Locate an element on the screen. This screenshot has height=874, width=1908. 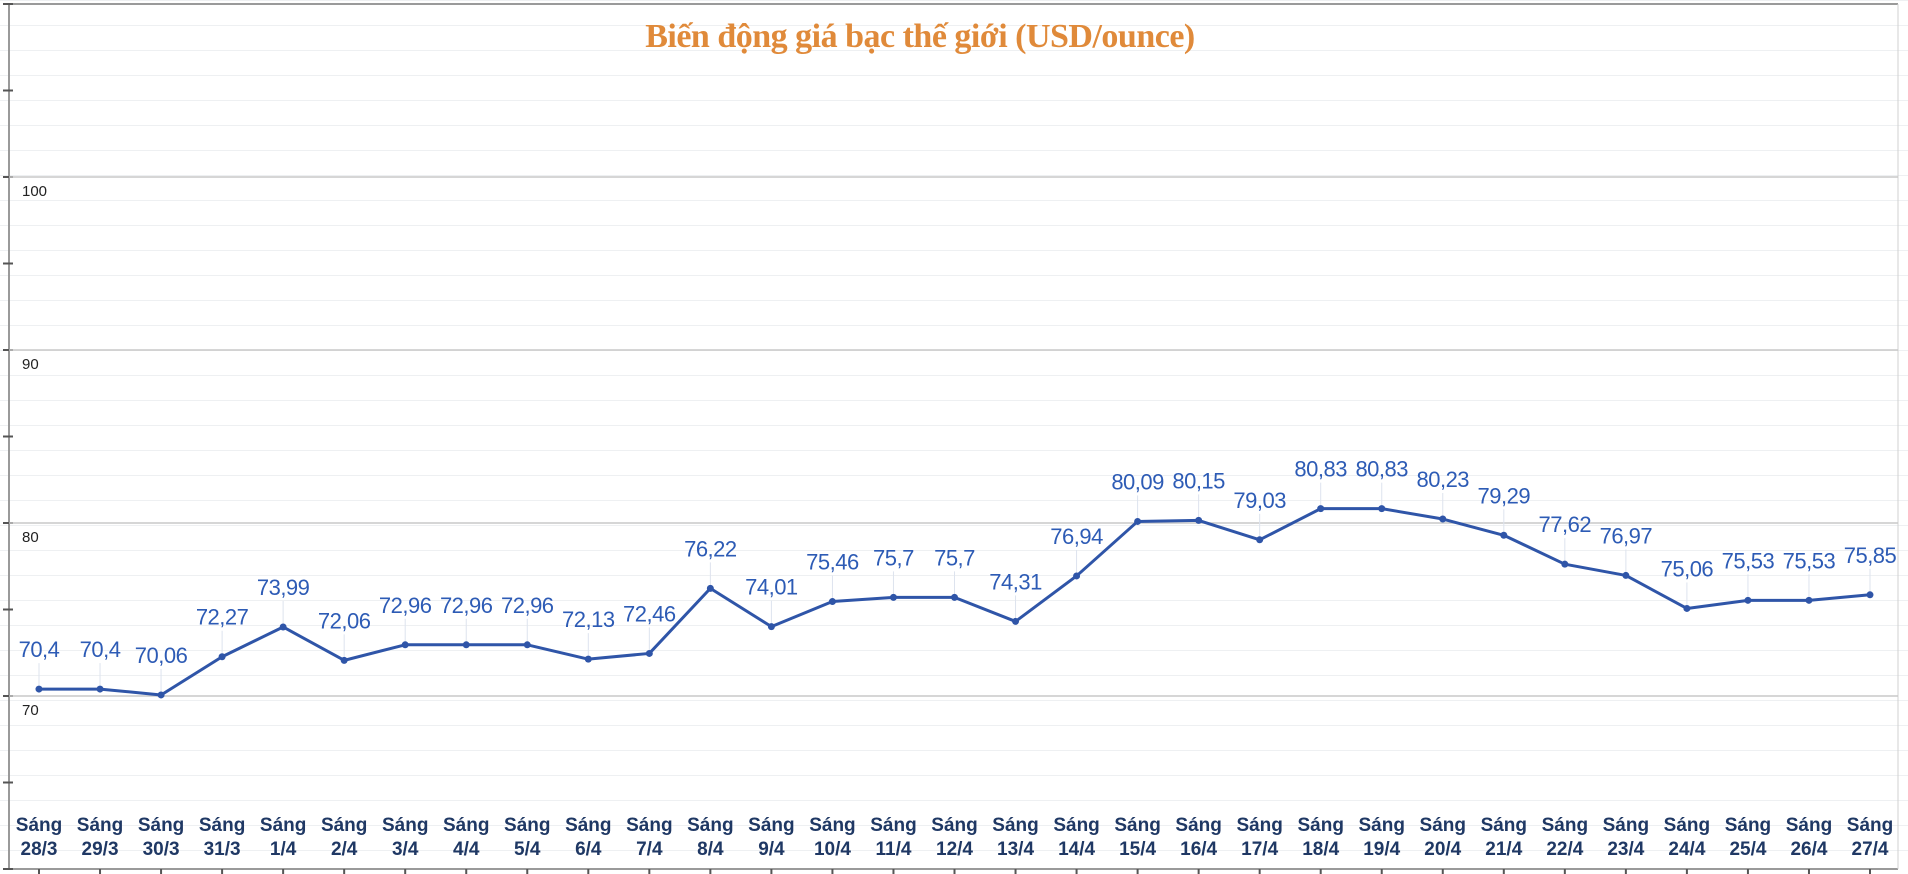
x-category-label: Sáng 6/4 is located at coordinates (588, 837).